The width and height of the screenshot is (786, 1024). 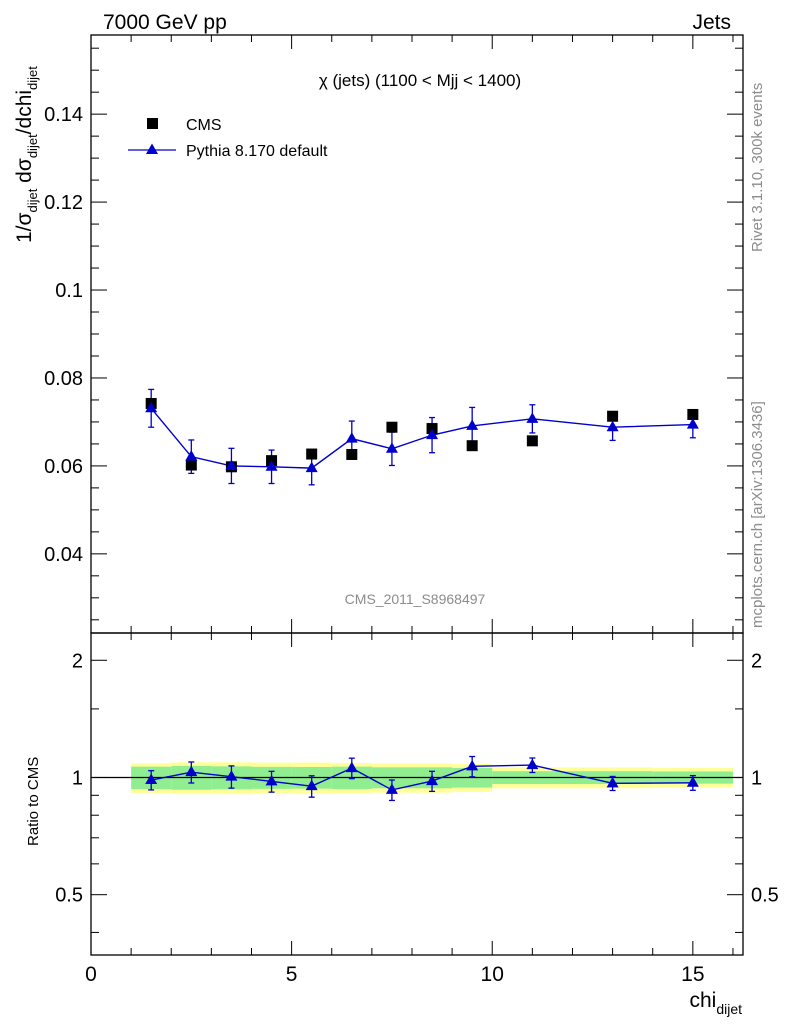 I want to click on x-tick-label: 10, so click(x=492, y=974).